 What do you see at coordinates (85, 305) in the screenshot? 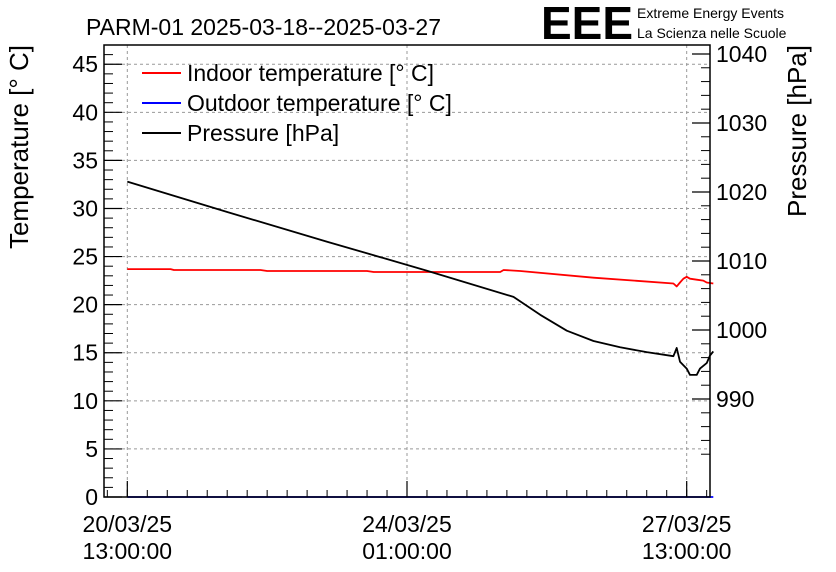
I see `y-left-tick-label: 20` at bounding box center [85, 305].